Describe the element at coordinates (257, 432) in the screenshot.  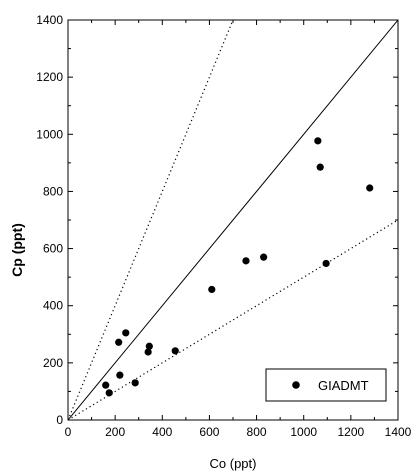
I see `x-tick-label: 800` at that location.